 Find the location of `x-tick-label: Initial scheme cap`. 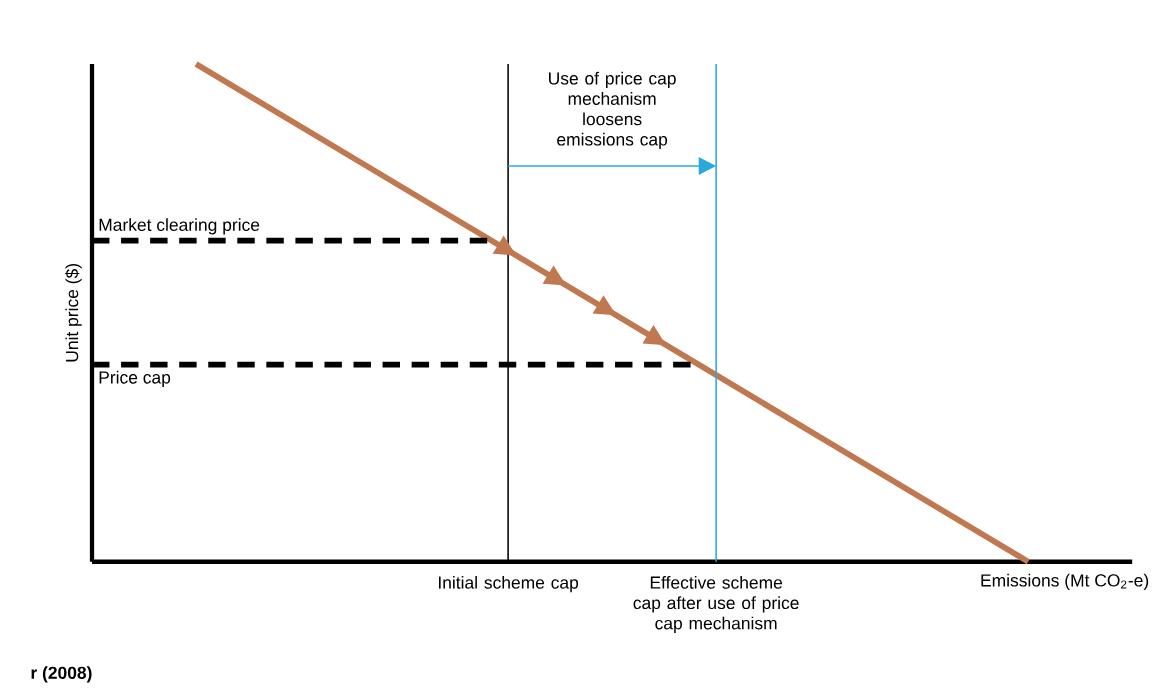

x-tick-label: Initial scheme cap is located at coordinates (508, 584).